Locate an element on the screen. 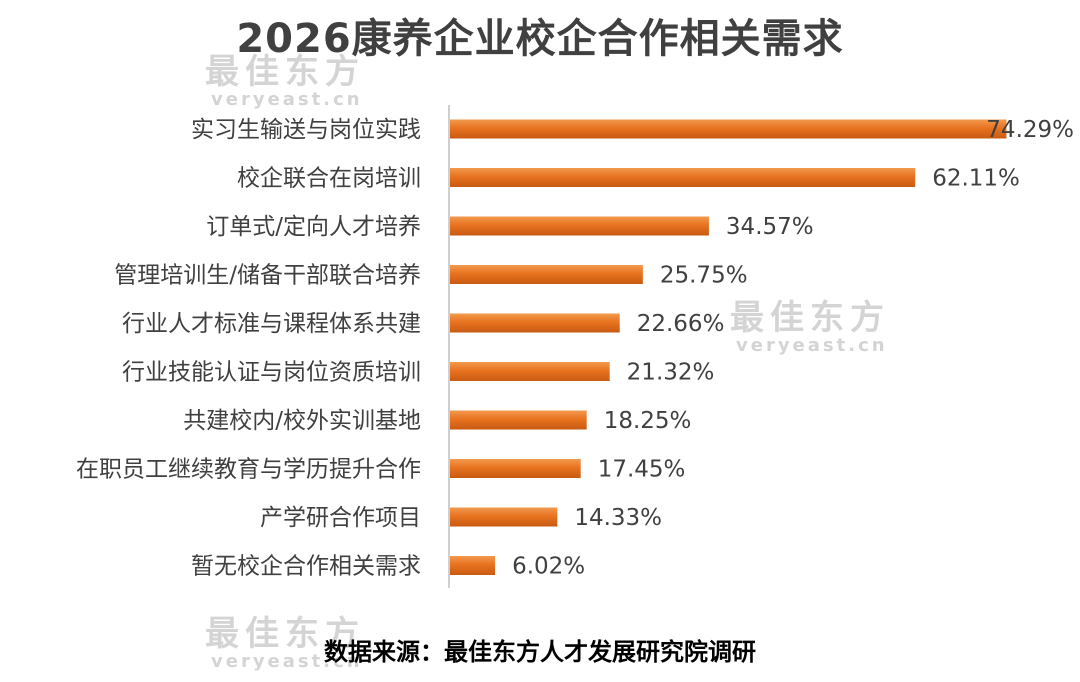 This screenshot has width=1080, height=682. category-label-9: 暂无校企合作相关需求 is located at coordinates (306, 567).